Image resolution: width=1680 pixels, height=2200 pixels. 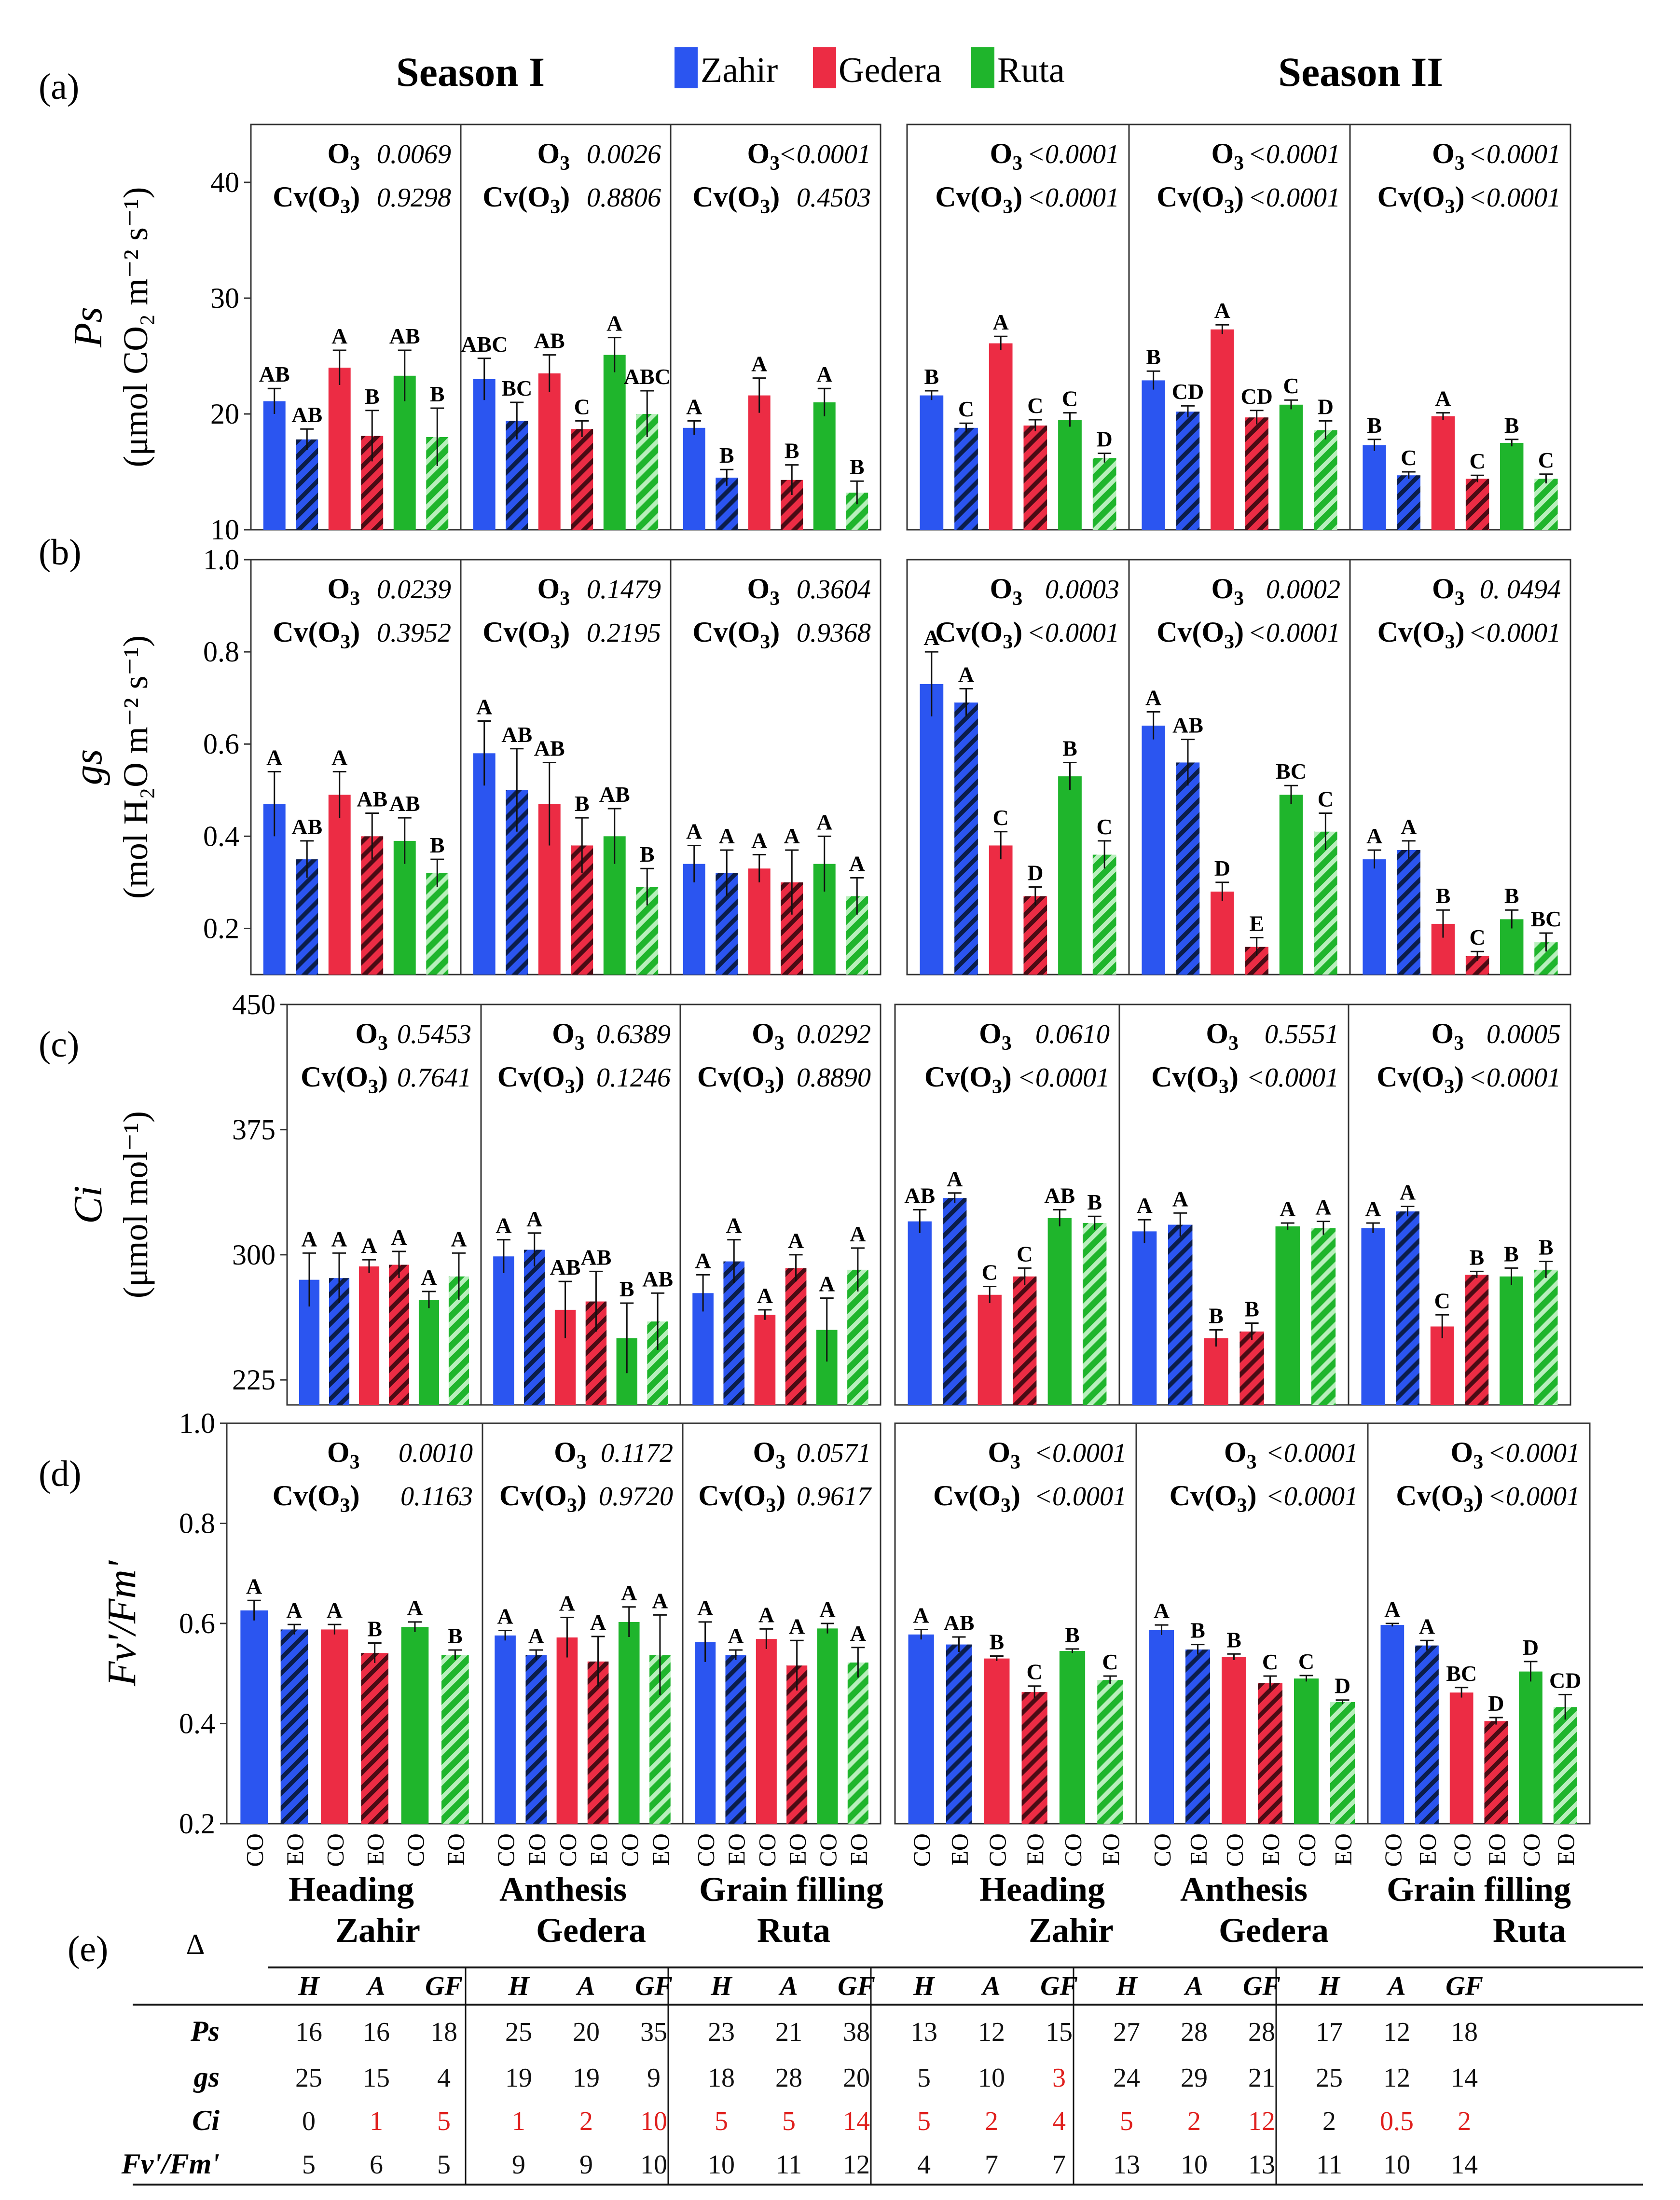 I want to click on o3-pvalue: 0.0239, so click(x=414, y=590).